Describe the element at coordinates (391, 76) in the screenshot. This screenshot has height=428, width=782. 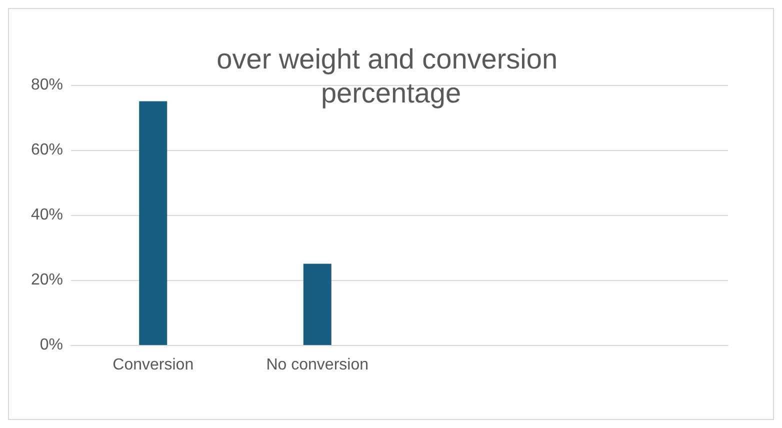
I see `chart-title: over weight and conversion percentage` at that location.